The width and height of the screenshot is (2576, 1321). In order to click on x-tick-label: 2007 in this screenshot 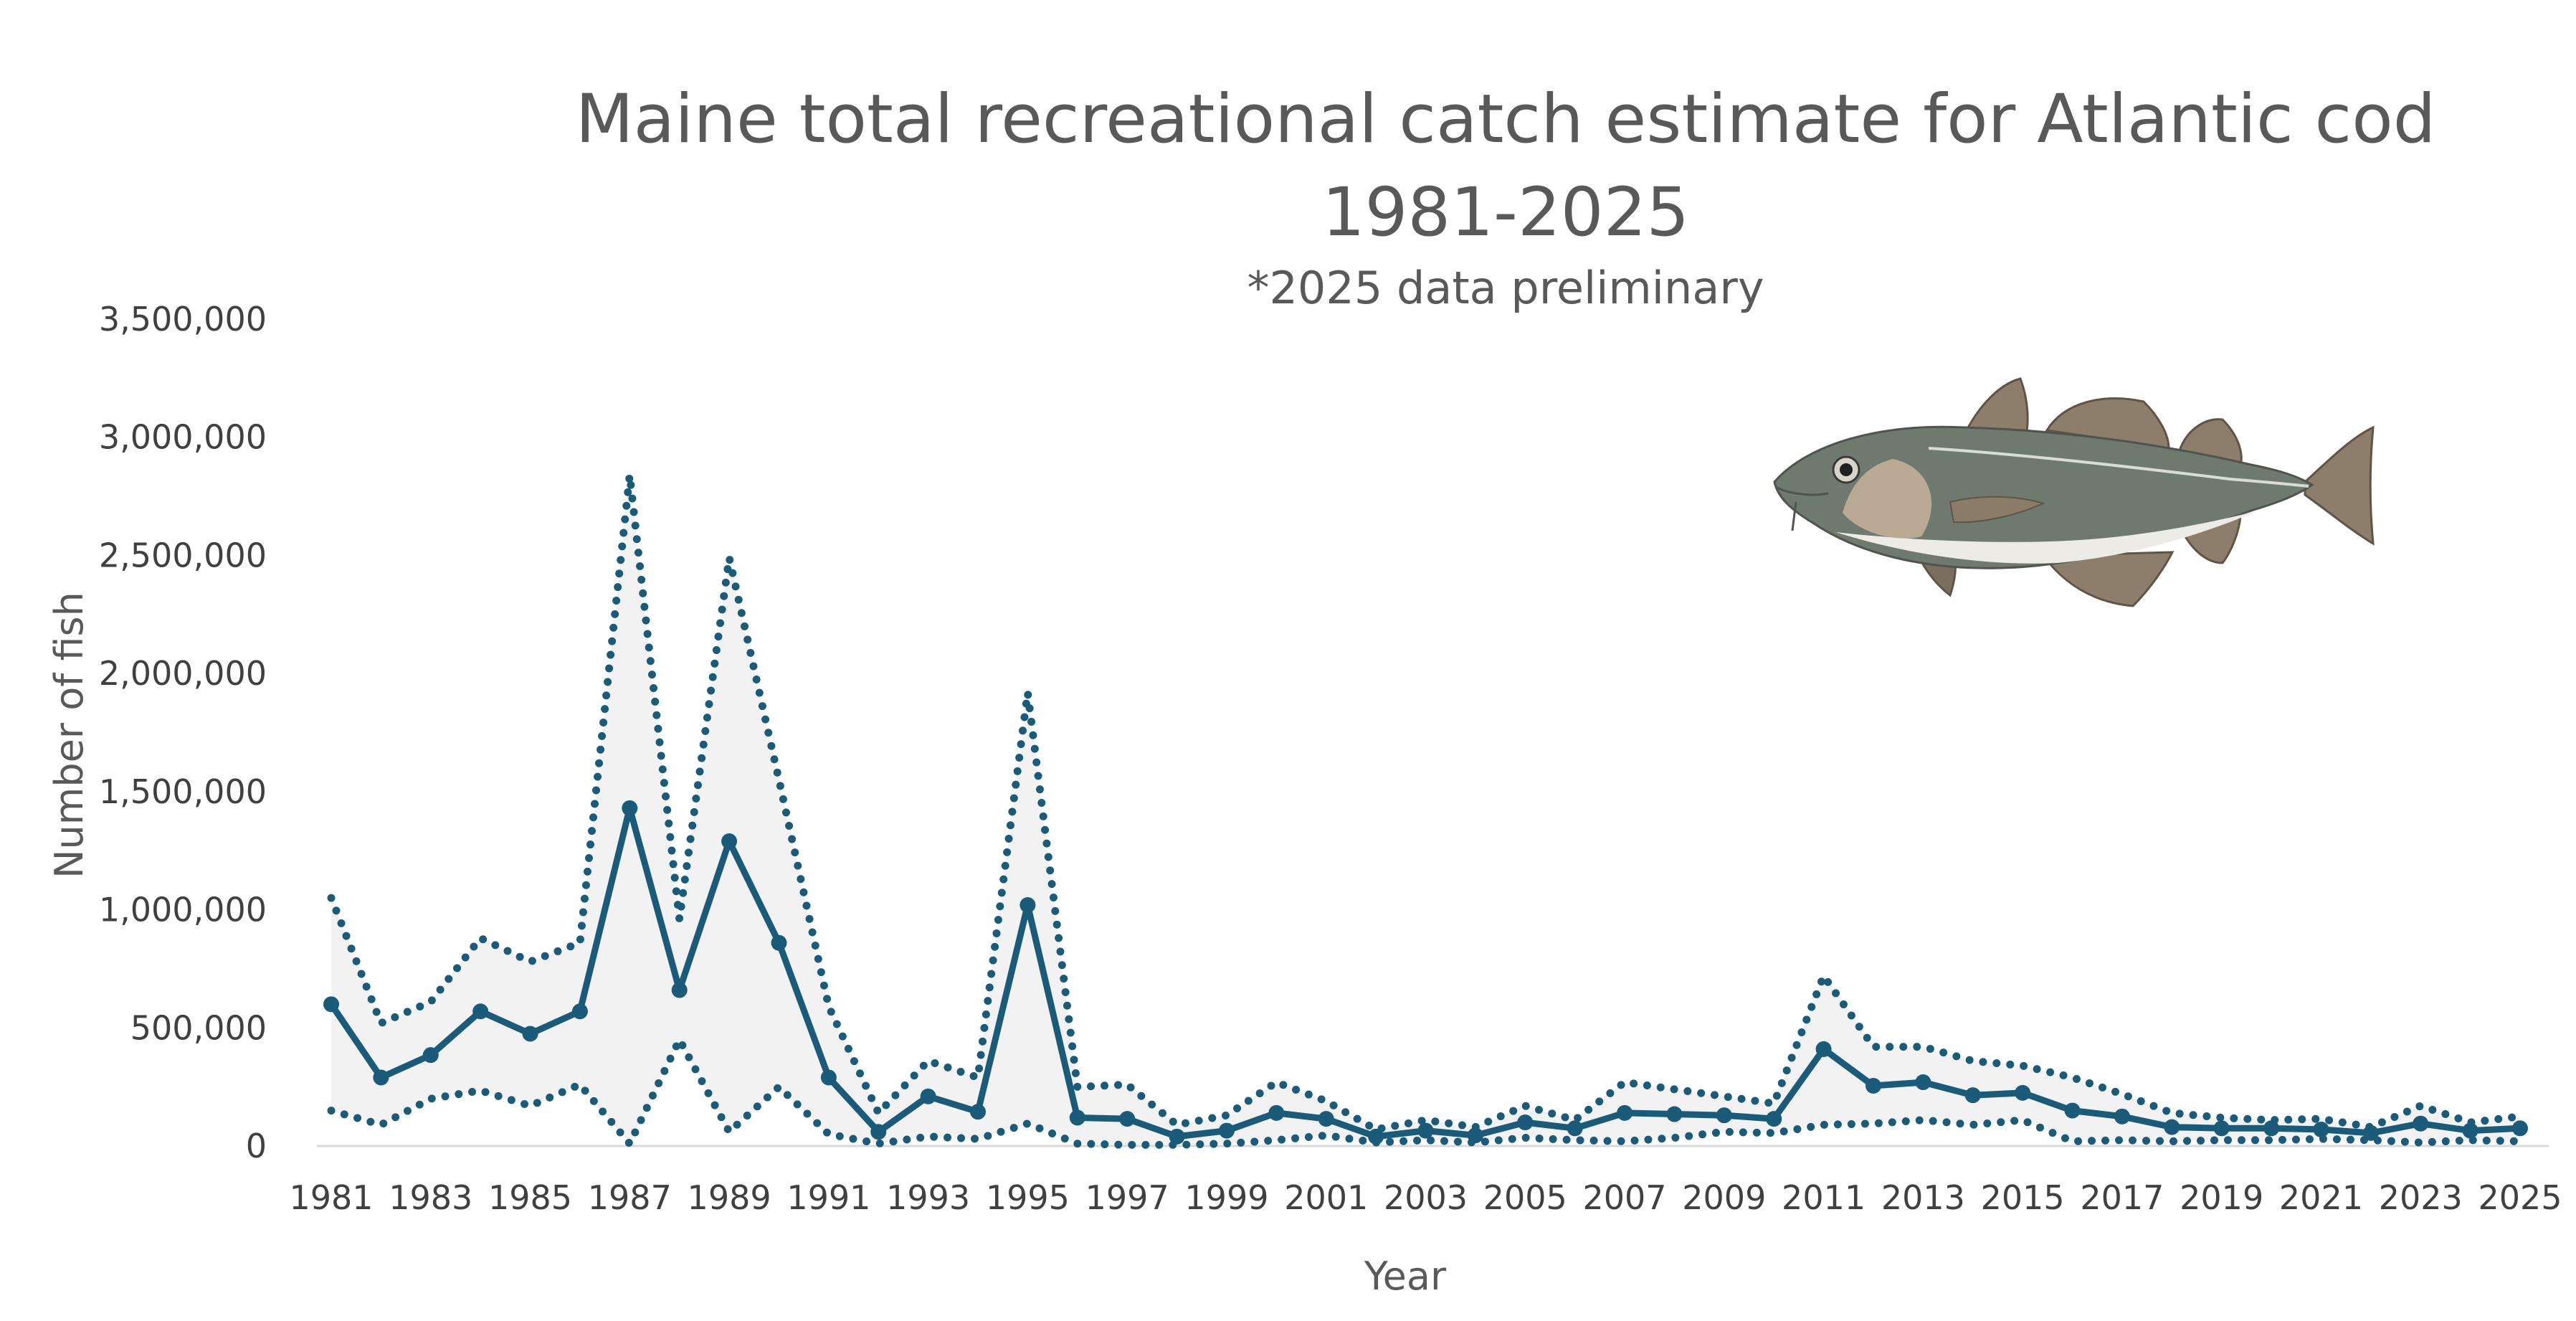, I will do `click(1625, 1197)`.